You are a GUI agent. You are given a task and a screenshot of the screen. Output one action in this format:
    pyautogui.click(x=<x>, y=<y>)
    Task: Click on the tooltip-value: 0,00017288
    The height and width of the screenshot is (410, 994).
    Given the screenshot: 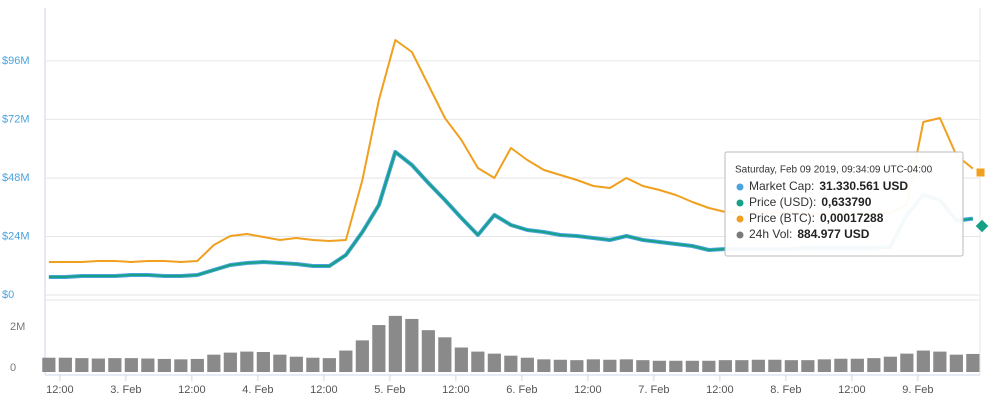 What is the action you would take?
    pyautogui.click(x=852, y=218)
    